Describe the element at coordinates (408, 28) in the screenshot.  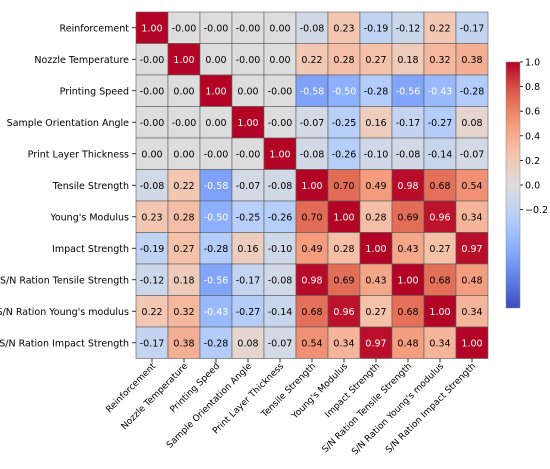
I see `heatmap-cell-label-r0-c8: -0.12` at that location.